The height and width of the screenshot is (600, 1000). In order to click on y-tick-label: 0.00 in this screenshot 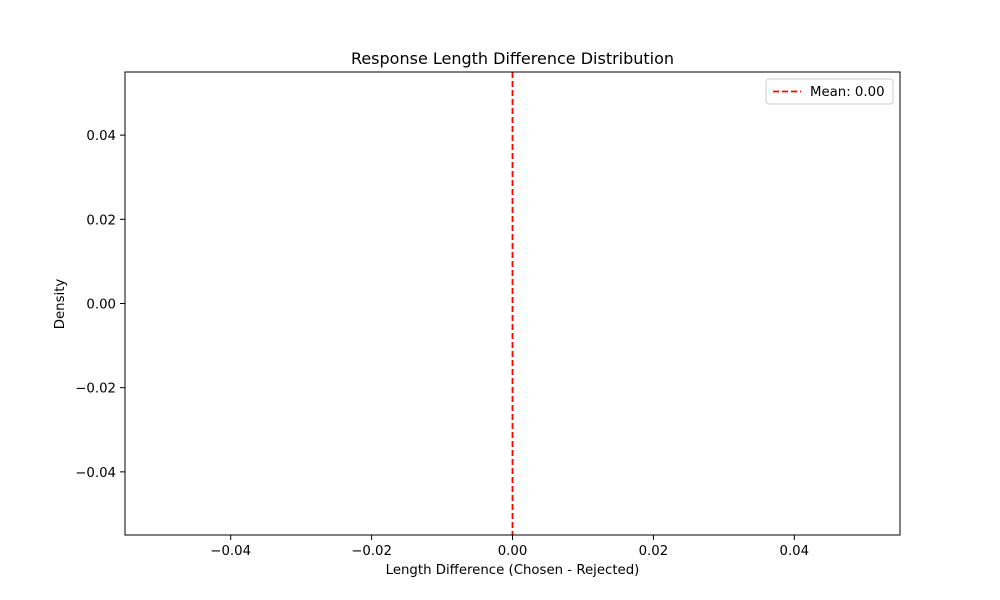, I will do `click(101, 305)`.